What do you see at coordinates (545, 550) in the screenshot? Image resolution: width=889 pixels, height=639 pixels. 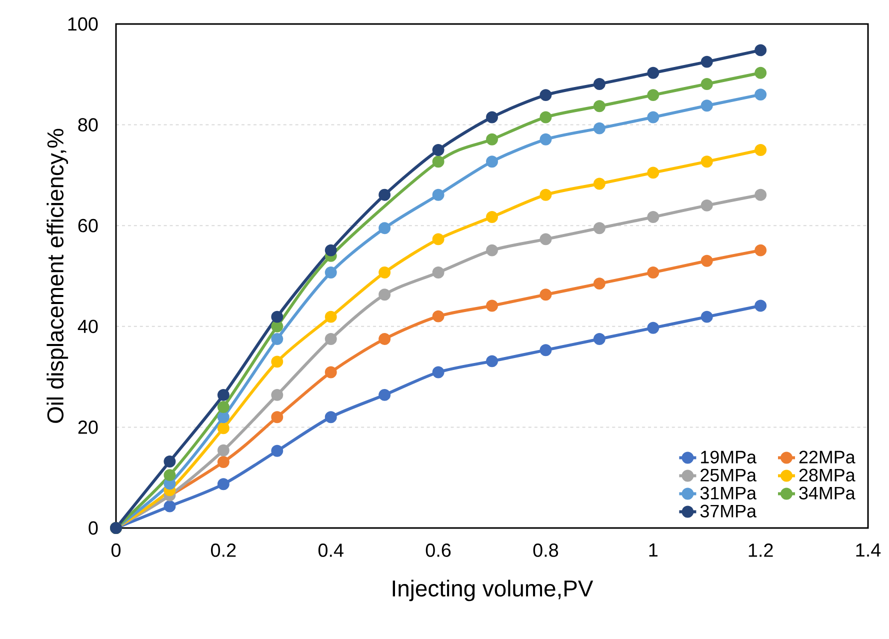 I see `x-tick-label: 0.8` at bounding box center [545, 550].